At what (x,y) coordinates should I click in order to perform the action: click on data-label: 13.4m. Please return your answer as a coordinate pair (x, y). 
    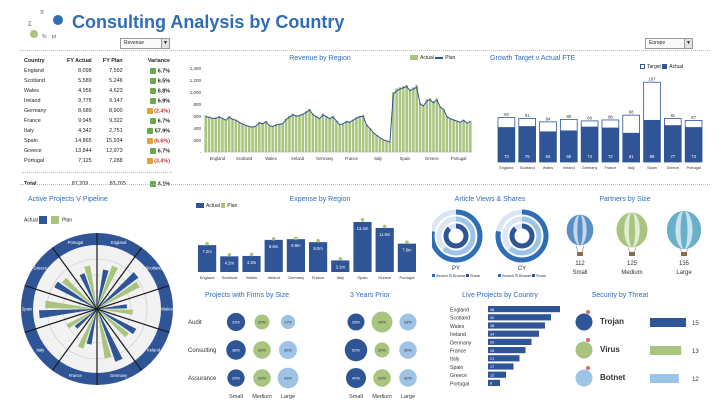
    Looking at the image, I should click on (363, 228).